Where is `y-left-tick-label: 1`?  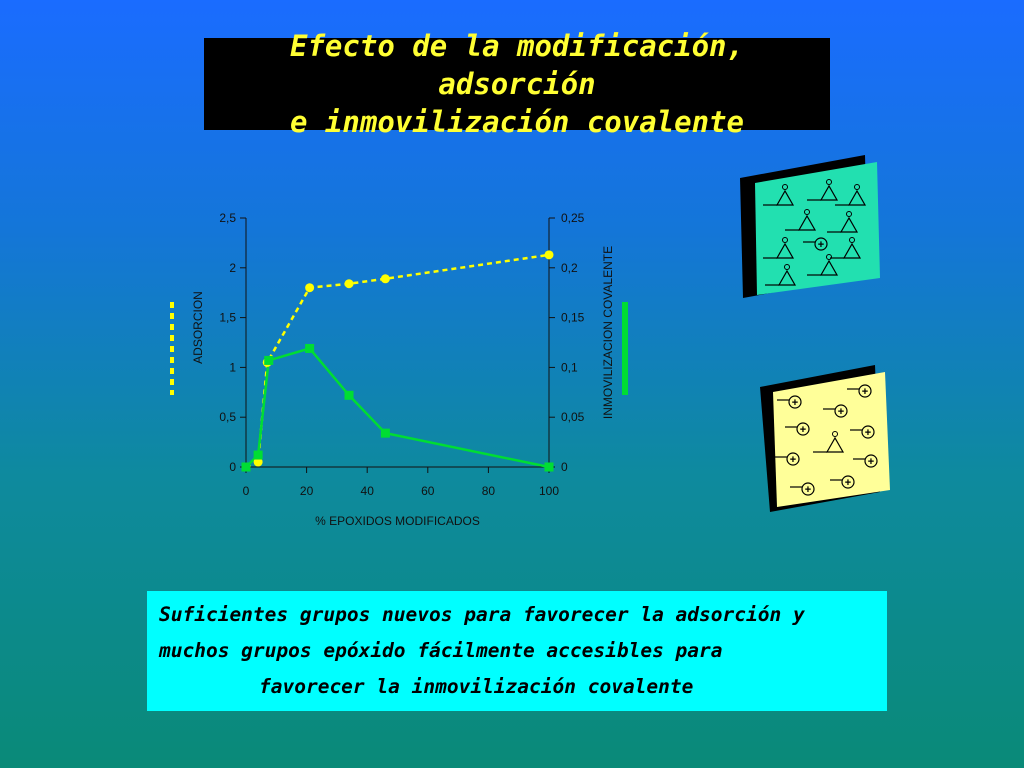 y-left-tick-label: 1 is located at coordinates (232, 367).